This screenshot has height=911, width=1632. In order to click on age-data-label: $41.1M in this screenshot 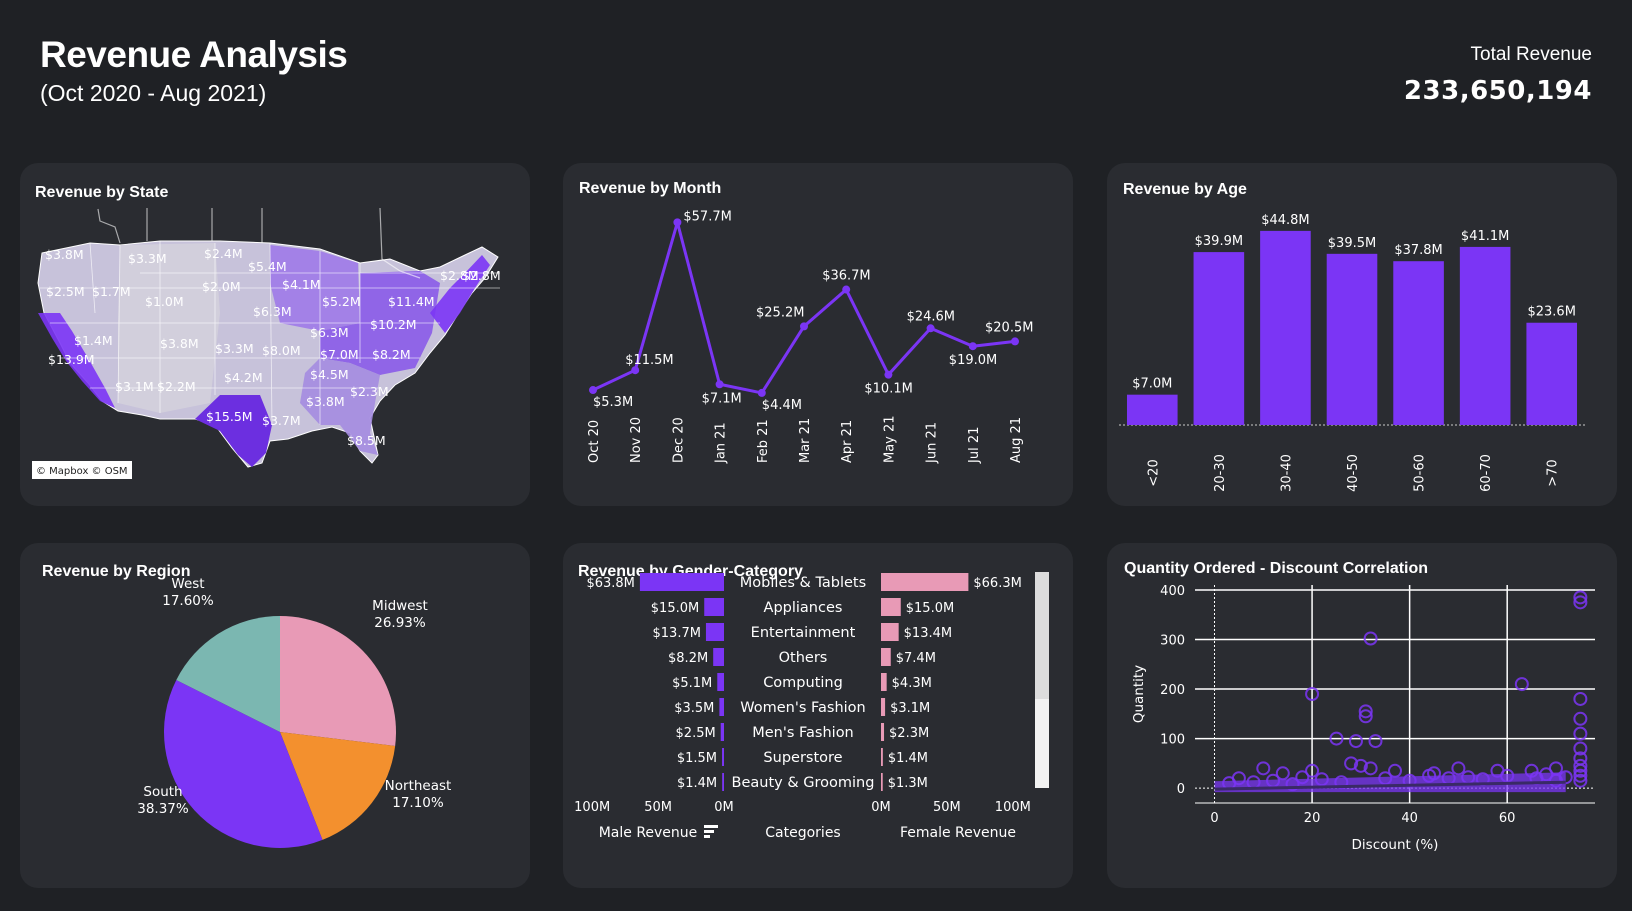, I will do `click(1485, 236)`.